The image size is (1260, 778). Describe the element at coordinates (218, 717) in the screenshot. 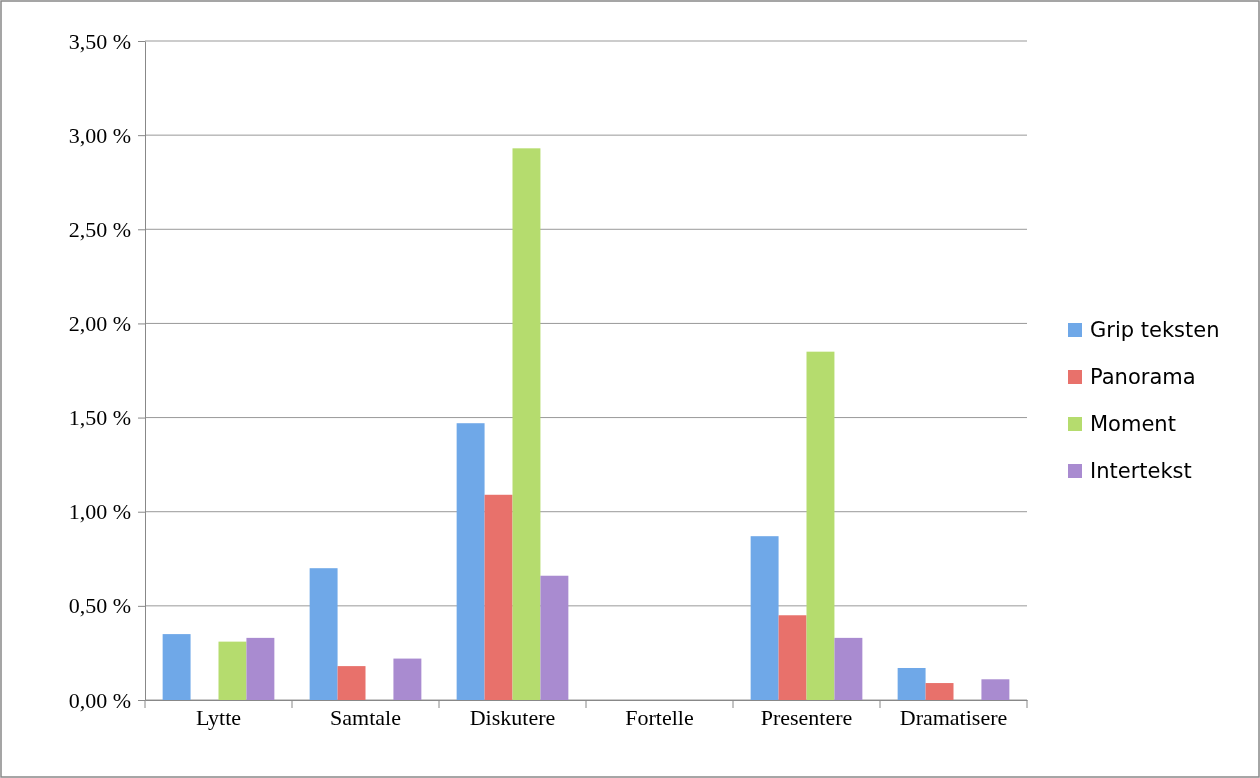

I see `x-tick-label: Lytte` at that location.